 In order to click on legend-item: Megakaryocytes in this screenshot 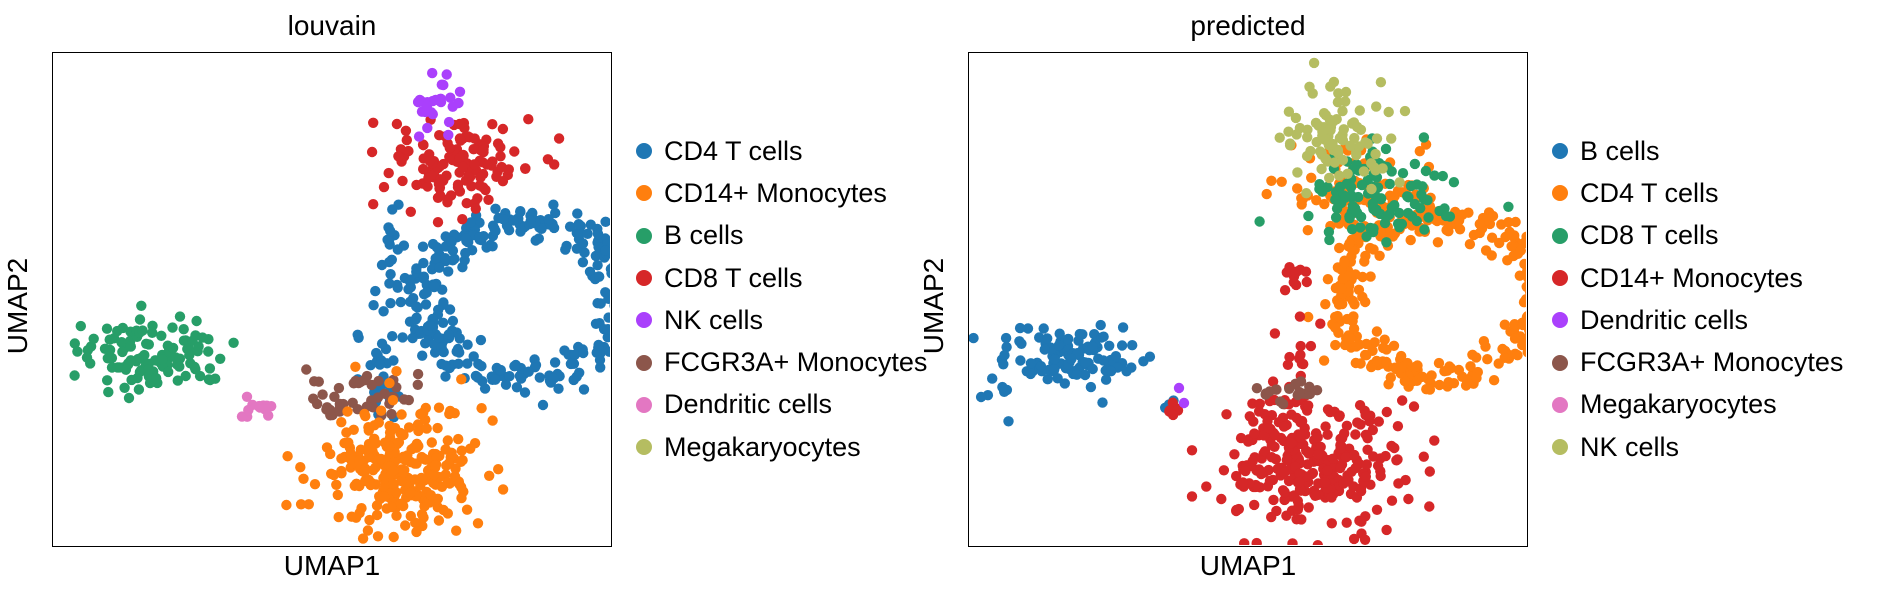, I will do `click(781, 447)`.